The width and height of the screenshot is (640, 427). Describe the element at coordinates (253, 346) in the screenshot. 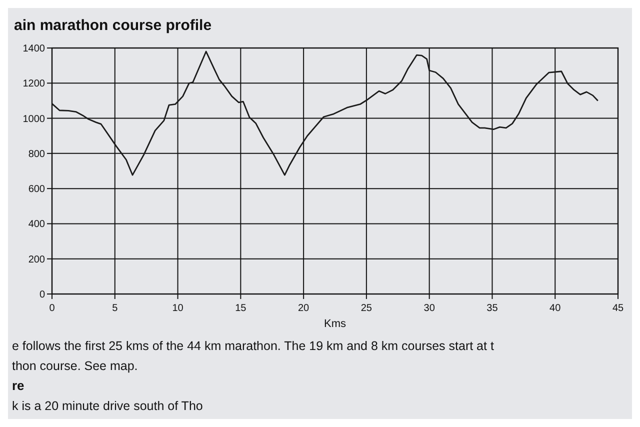

I see `text: e follows the first 25 kms of the 44 km marathon. The 19 km and 8 km courses start at t` at that location.